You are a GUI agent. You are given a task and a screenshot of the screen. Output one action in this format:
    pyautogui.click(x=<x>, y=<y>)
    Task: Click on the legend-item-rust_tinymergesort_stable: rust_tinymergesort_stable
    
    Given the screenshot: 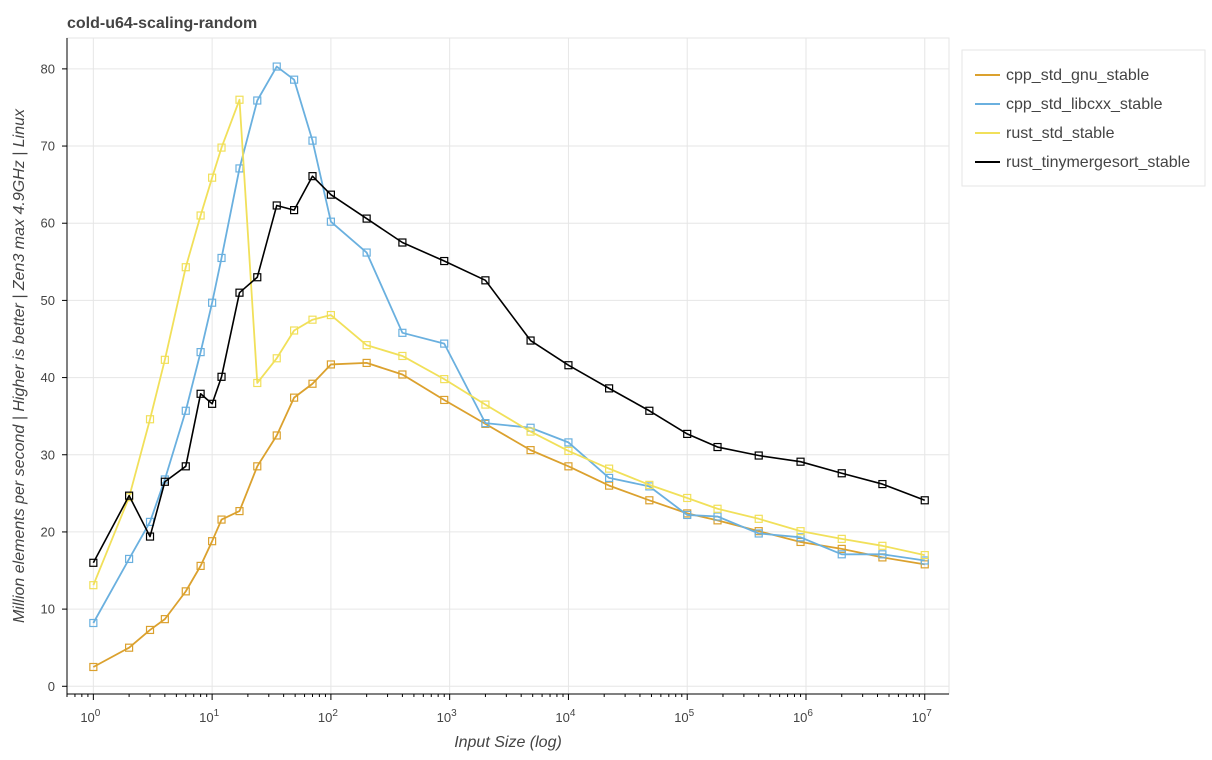 What is the action you would take?
    pyautogui.click(x=1082, y=162)
    